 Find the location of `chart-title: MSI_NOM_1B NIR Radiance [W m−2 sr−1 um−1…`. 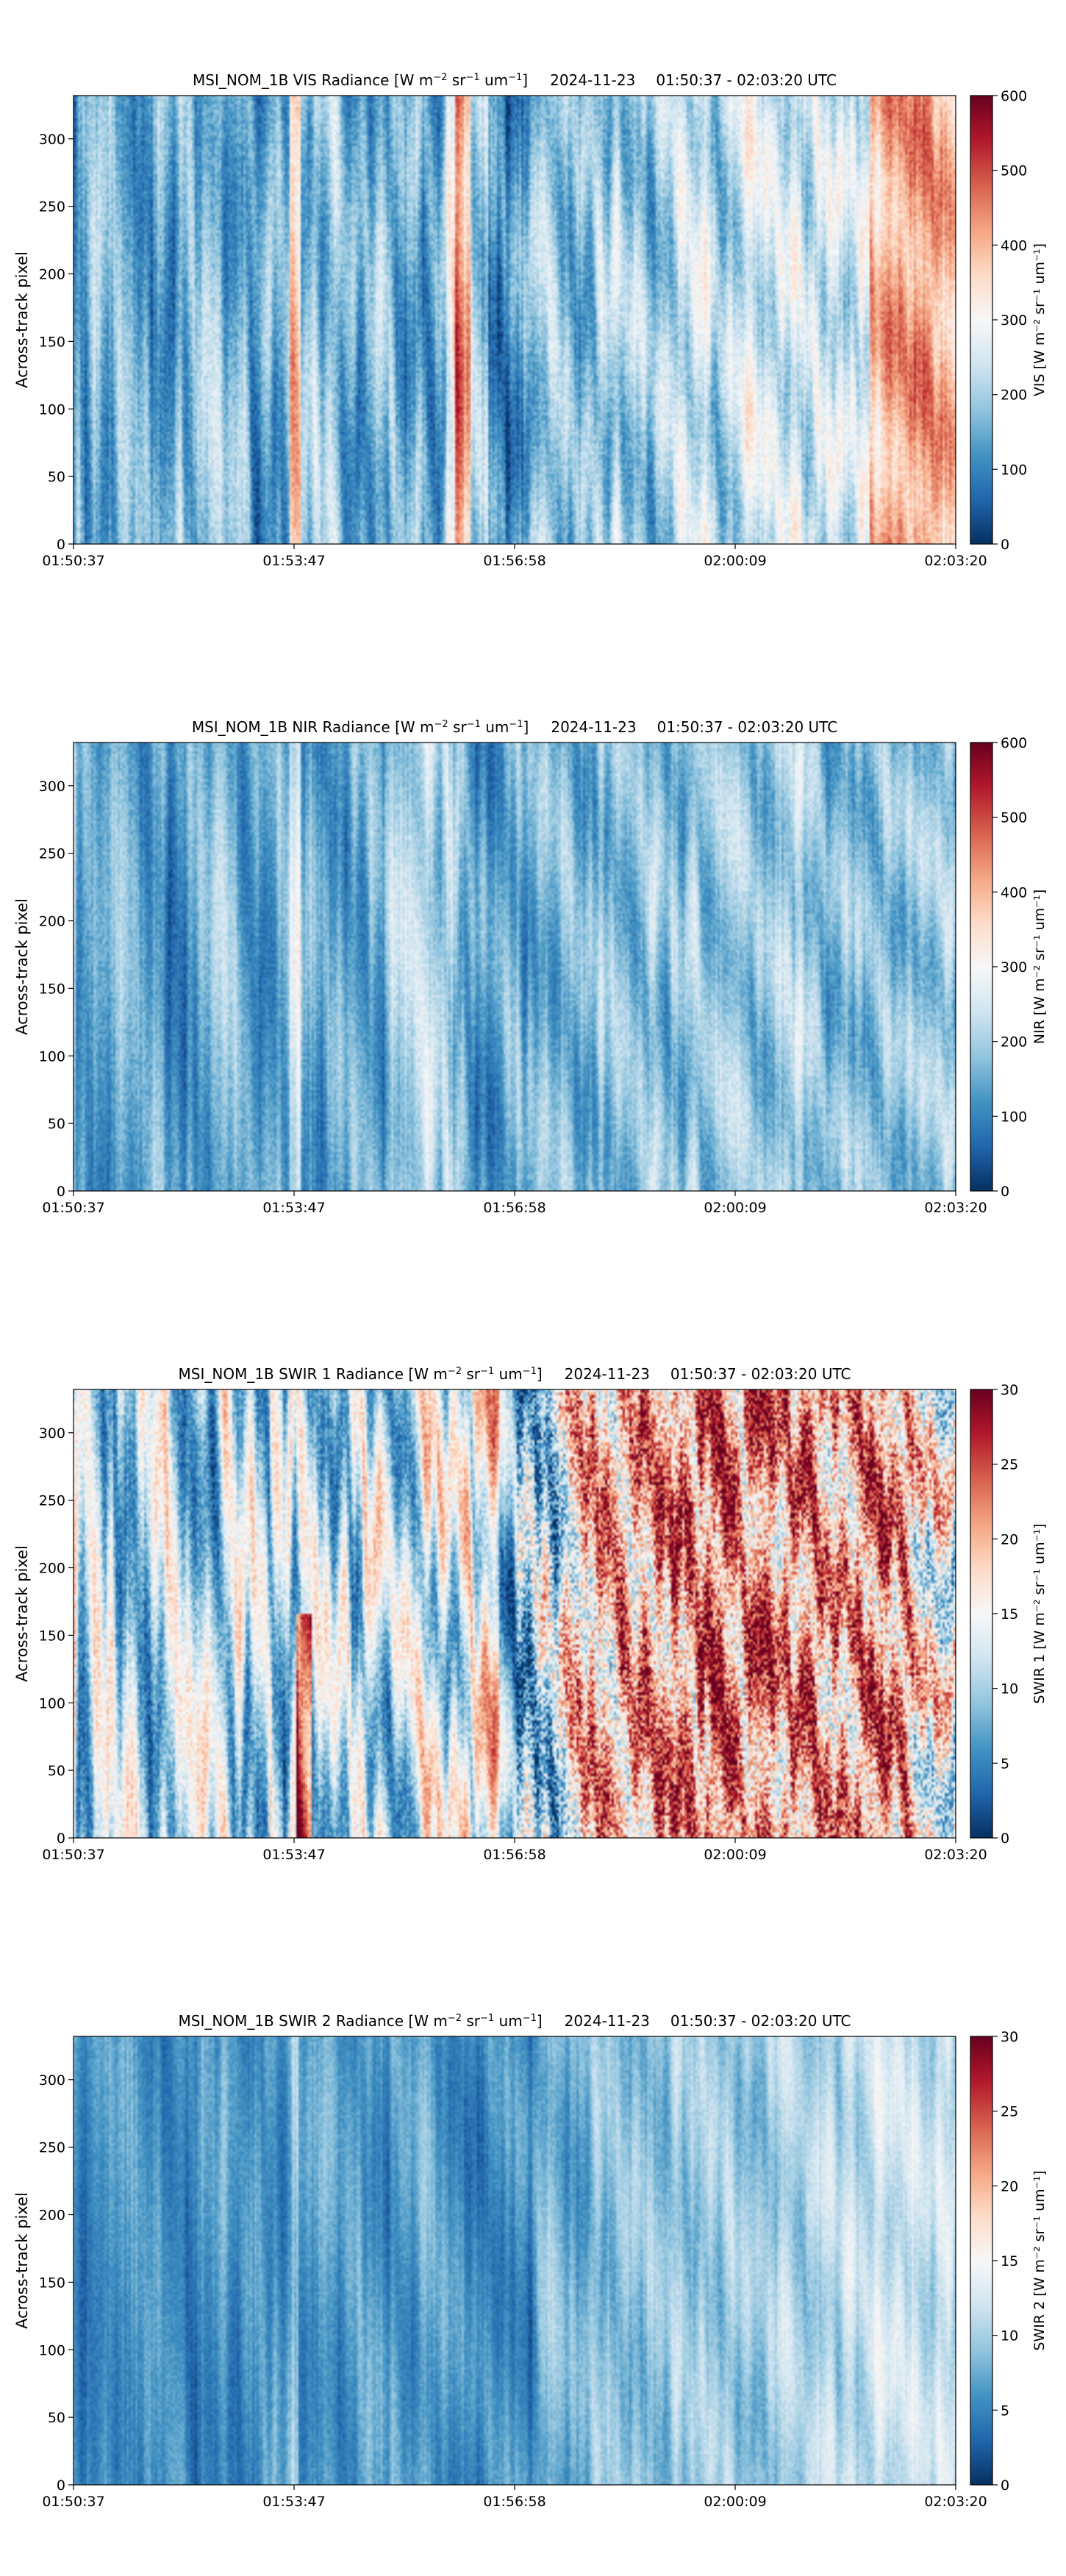

chart-title: MSI_NOM_1B NIR Radiance [W m−2 sr−1 um−1… is located at coordinates (514, 727).